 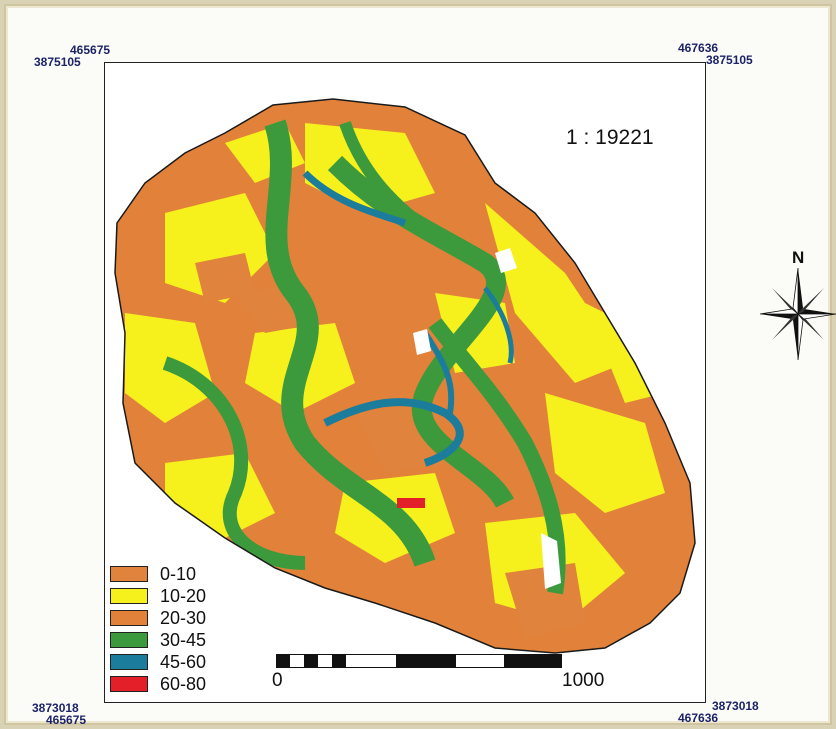 I want to click on legend-label: 30-45, so click(x=183, y=640).